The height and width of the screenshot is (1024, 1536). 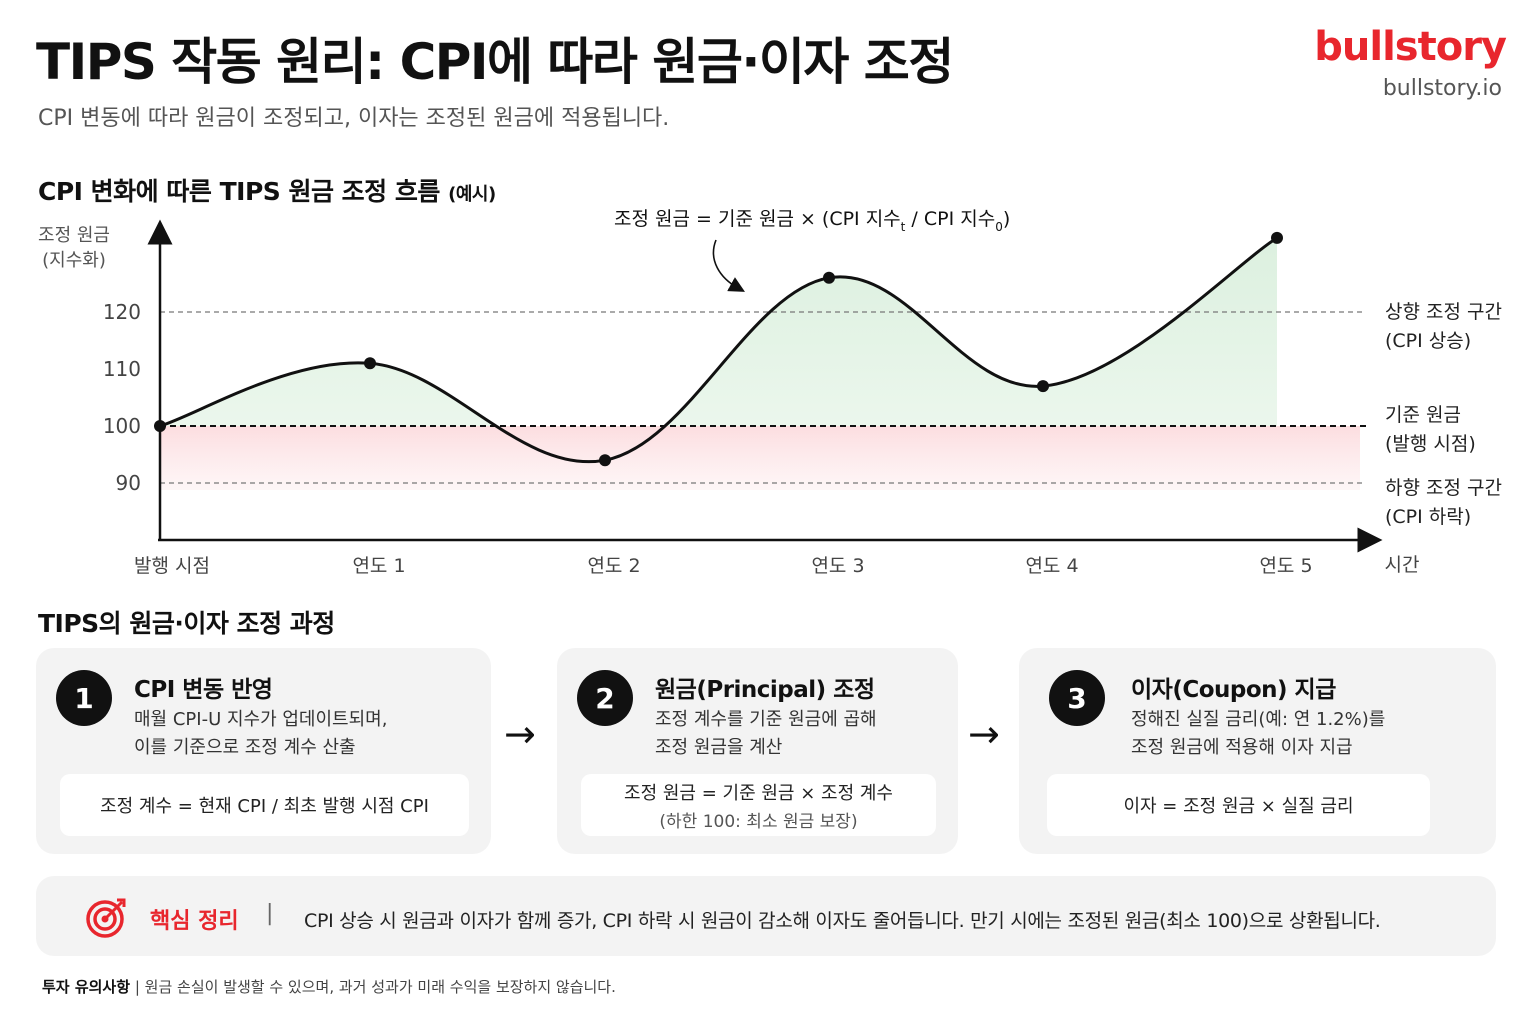 I want to click on page-title: TIPS 작동 원리: CPI에 따라 원금·이자 조정, so click(x=495, y=62).